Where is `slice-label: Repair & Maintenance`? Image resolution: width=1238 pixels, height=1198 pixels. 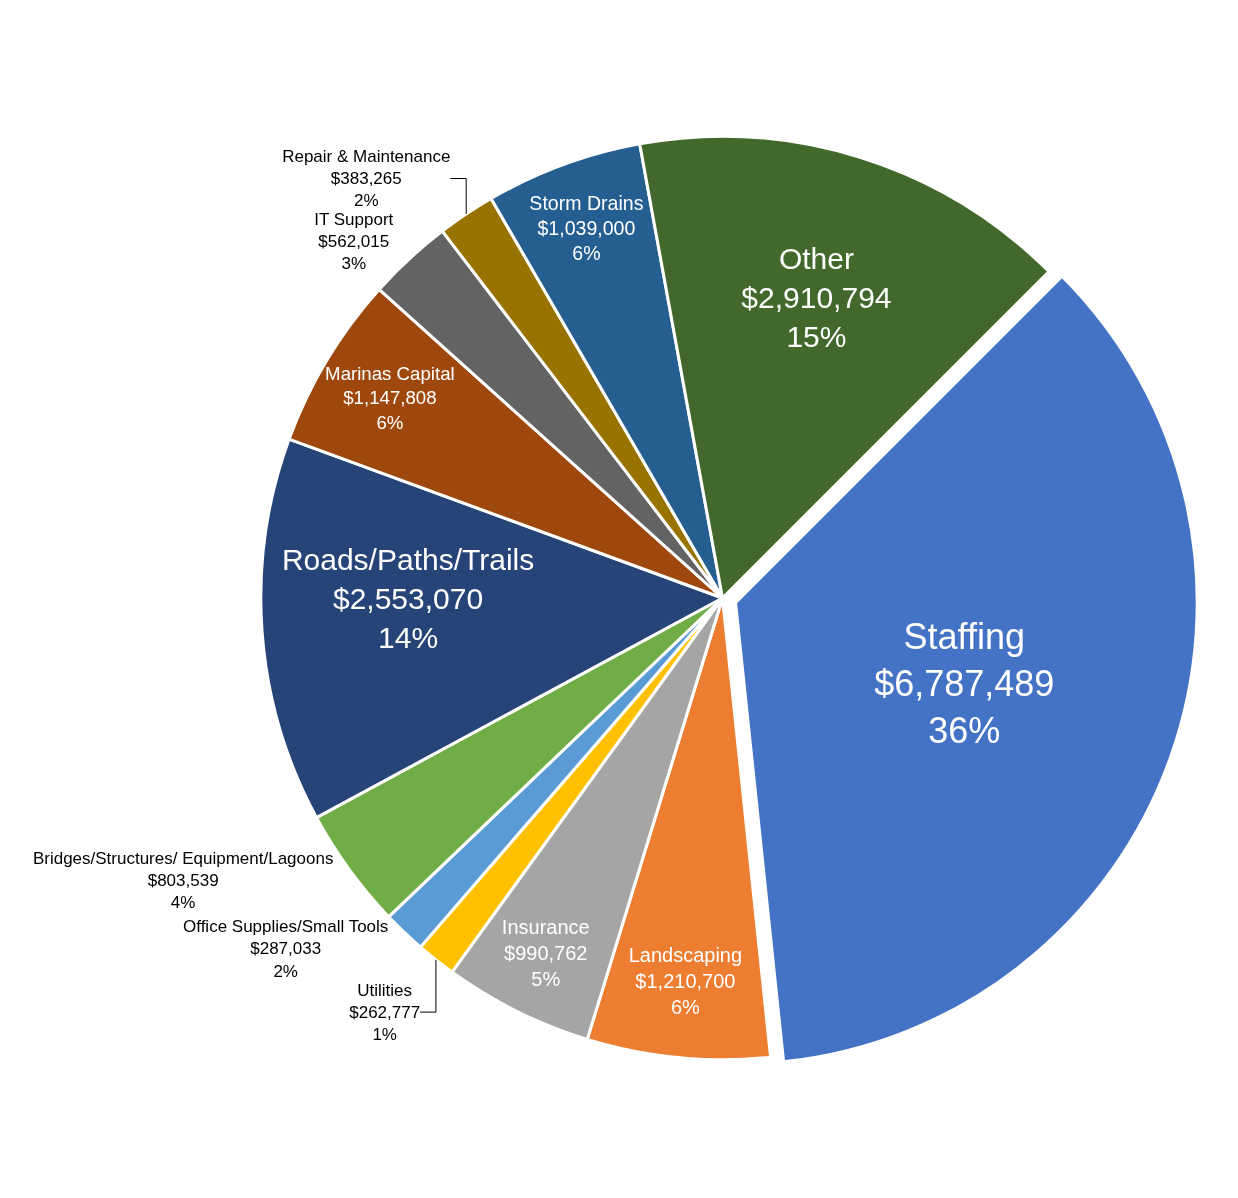
slice-label: Repair & Maintenance is located at coordinates (366, 156).